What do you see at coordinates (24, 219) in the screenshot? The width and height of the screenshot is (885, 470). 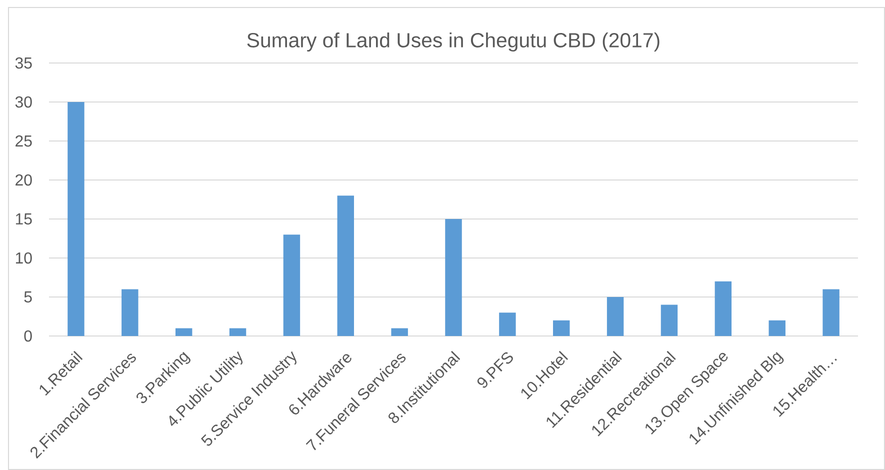 I see `y-tick-label: 15` at bounding box center [24, 219].